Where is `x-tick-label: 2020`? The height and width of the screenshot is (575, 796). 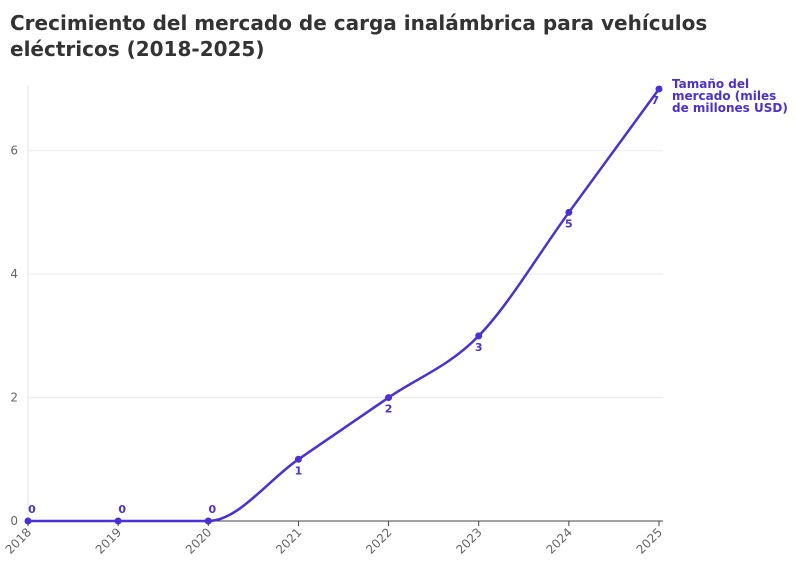 x-tick-label: 2020 is located at coordinates (198, 540).